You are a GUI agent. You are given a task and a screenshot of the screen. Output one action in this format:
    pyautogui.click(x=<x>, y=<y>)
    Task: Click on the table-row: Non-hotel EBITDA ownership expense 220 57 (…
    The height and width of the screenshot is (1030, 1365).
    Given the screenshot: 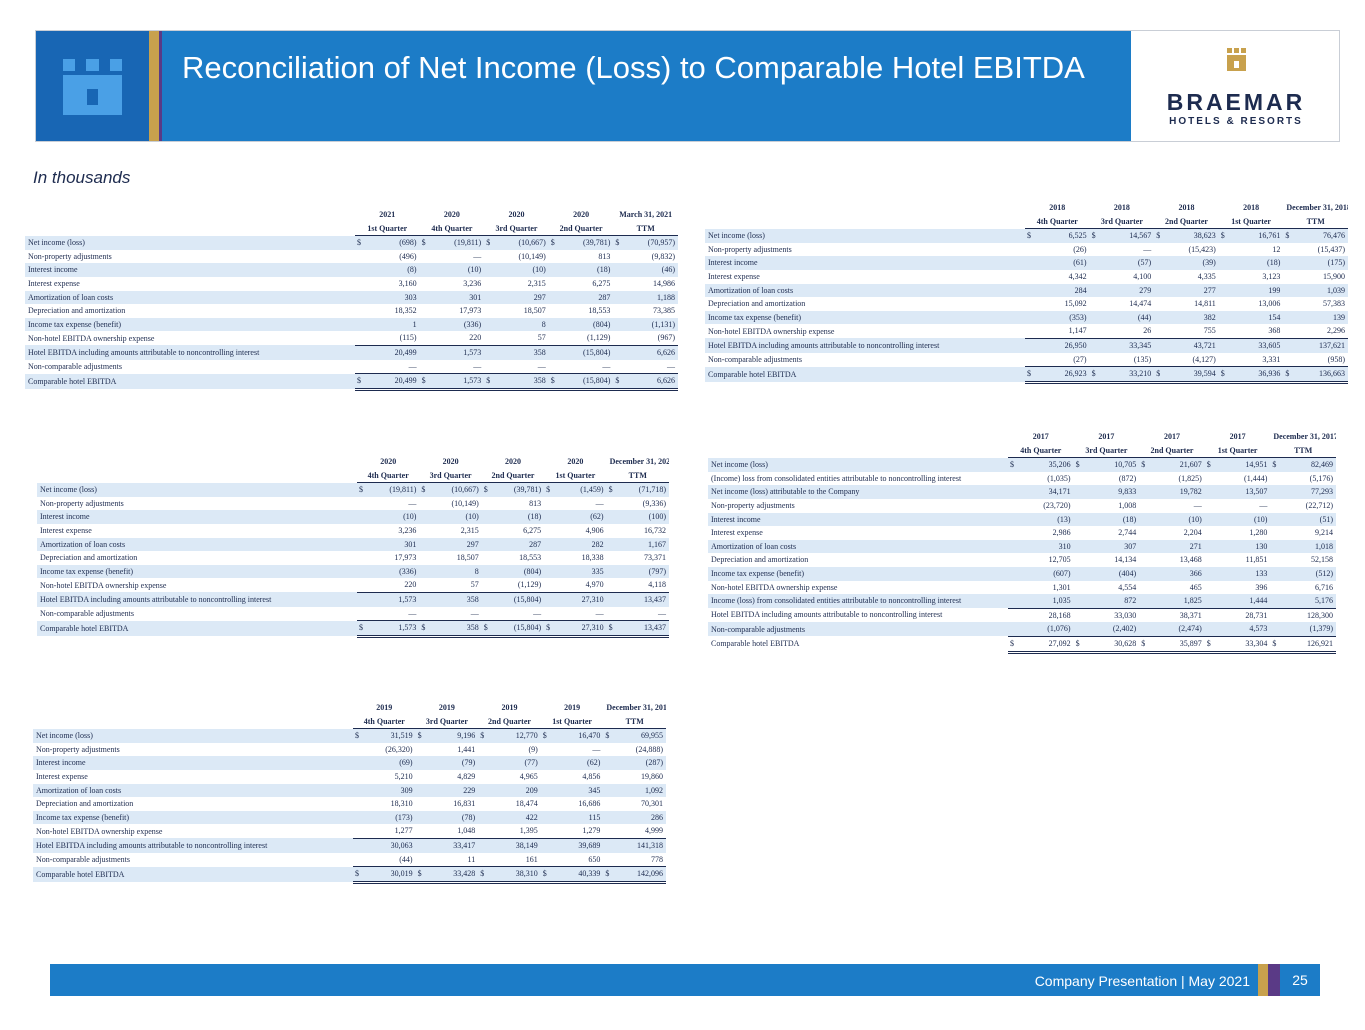 What is the action you would take?
    pyautogui.click(x=353, y=585)
    